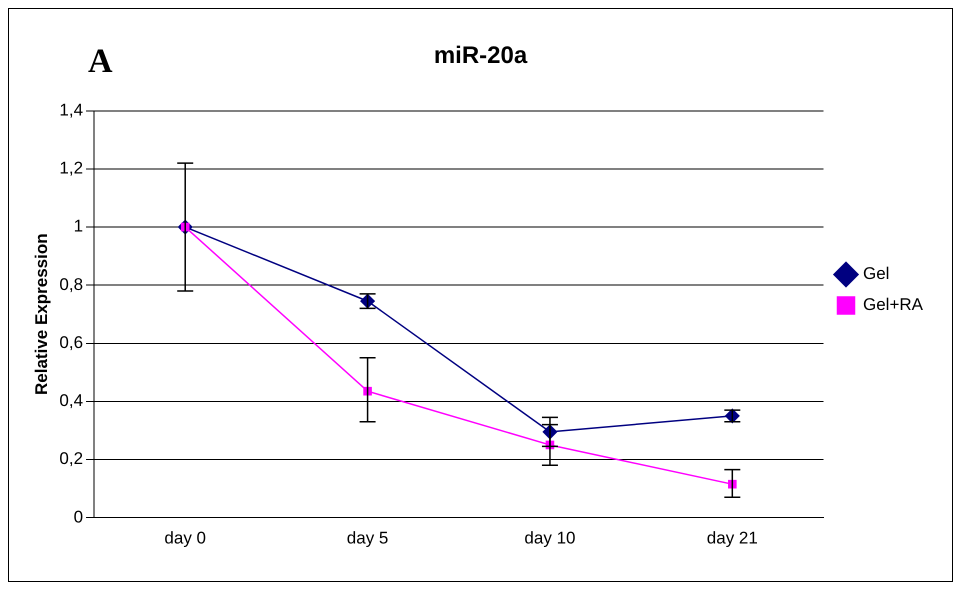  Describe the element at coordinates (71, 284) in the screenshot. I see `y-tick-label: 0,8` at that location.